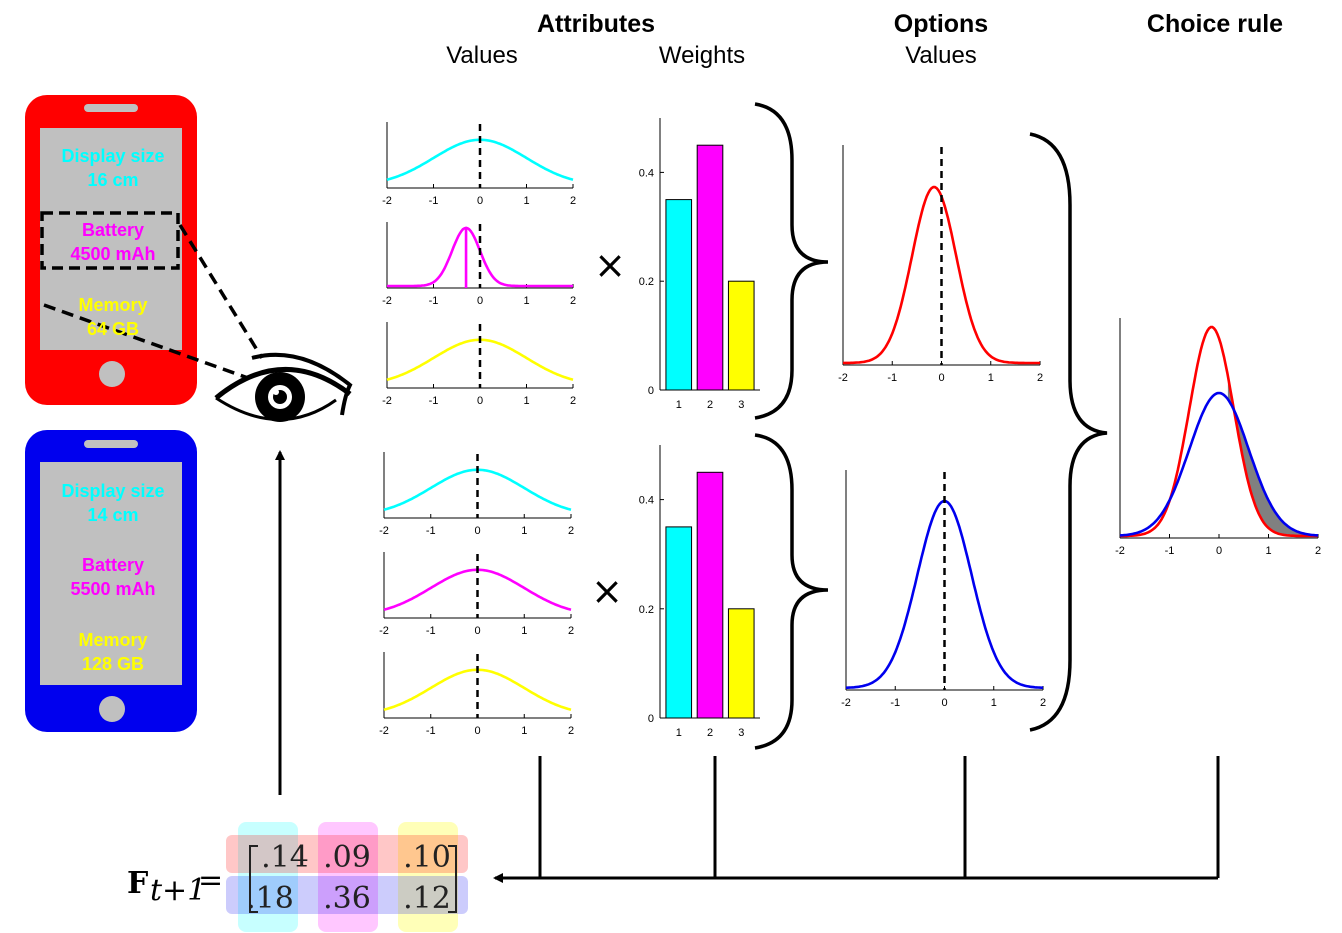 Image resolution: width=1342 pixels, height=933 pixels. Describe the element at coordinates (283, 387) in the screenshot. I see `eye-icon` at that location.